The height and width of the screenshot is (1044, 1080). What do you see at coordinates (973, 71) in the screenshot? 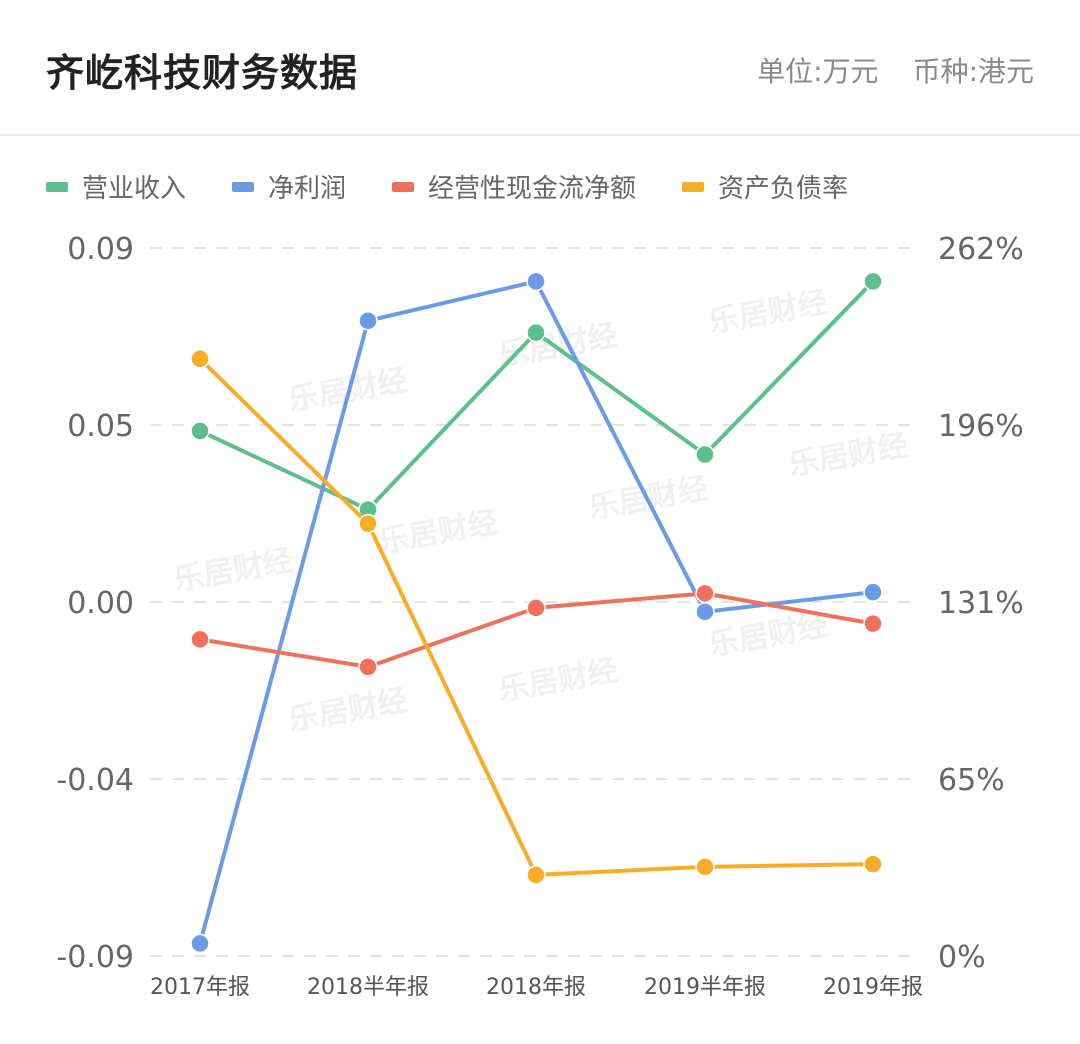
I see `currency-label: 币种:港元` at bounding box center [973, 71].